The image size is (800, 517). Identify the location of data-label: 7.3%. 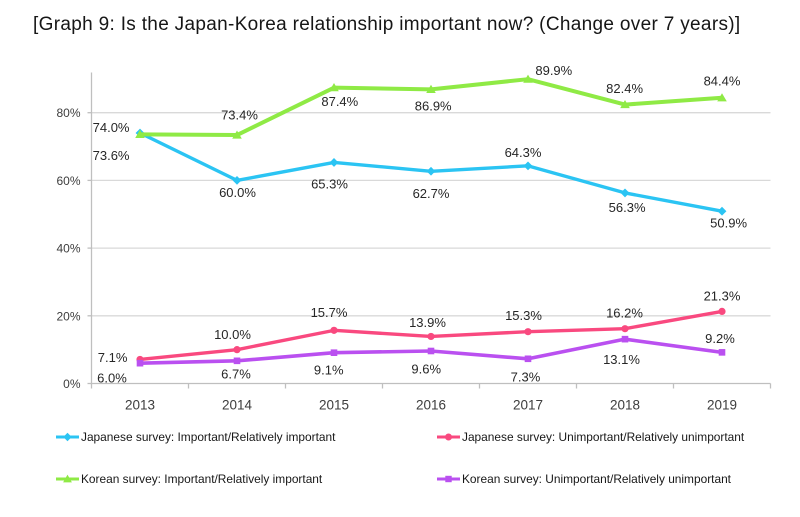
(526, 377).